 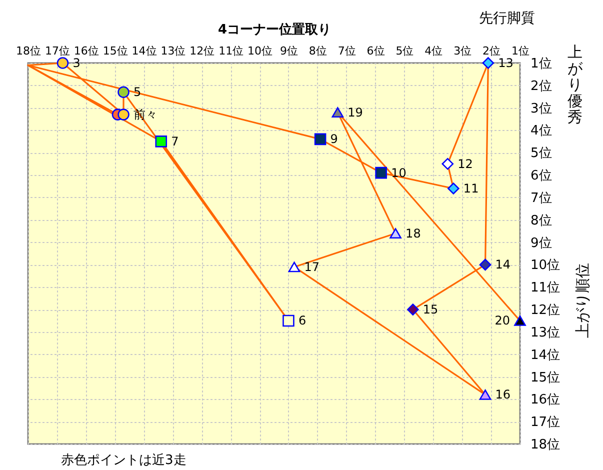 What do you see at coordinates (521, 51) in the screenshot?
I see `x-tick-label: 1位` at bounding box center [521, 51].